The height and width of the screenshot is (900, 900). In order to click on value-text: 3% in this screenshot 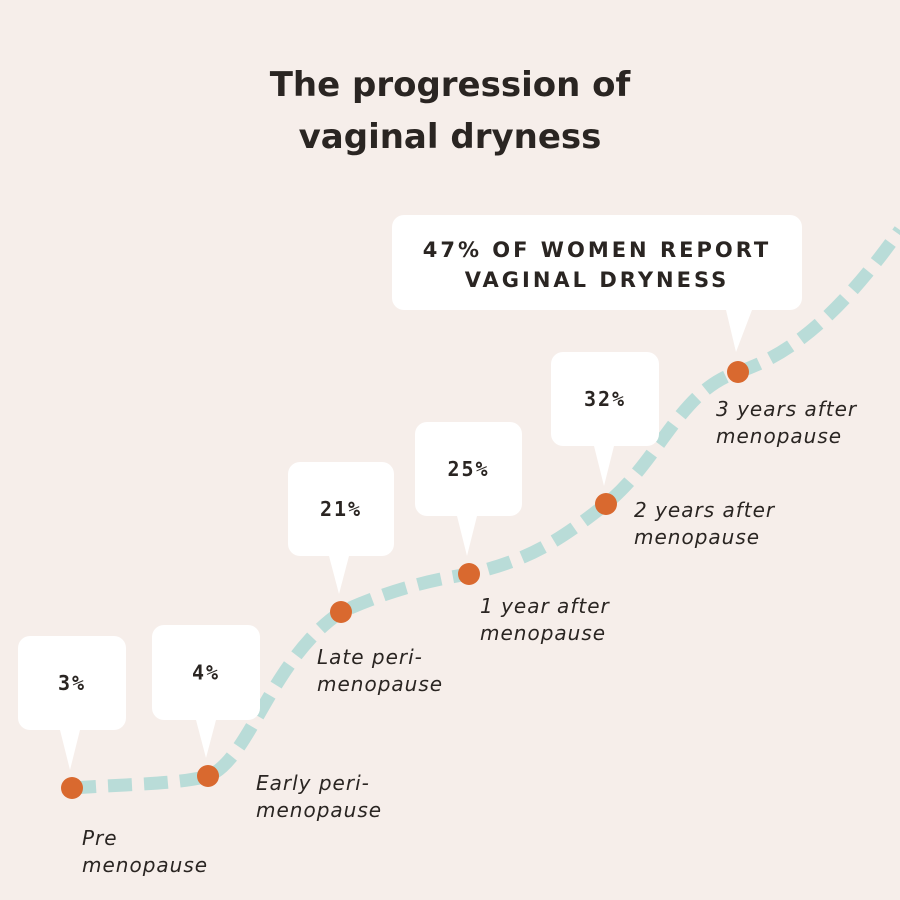, I will do `click(72, 683)`.